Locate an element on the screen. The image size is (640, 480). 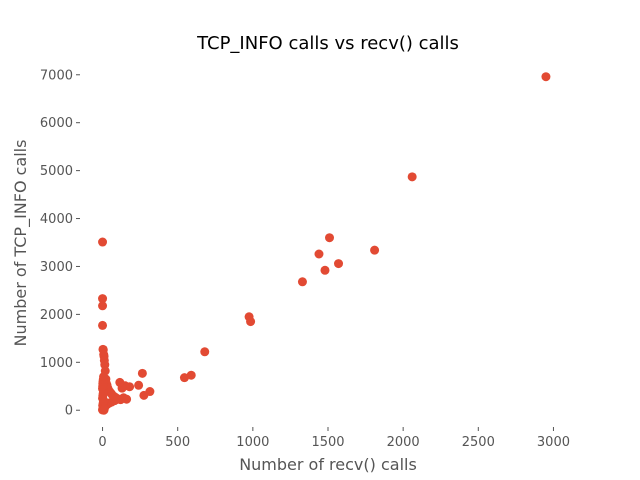
y-tick-label: 4000 is located at coordinates (56, 219).